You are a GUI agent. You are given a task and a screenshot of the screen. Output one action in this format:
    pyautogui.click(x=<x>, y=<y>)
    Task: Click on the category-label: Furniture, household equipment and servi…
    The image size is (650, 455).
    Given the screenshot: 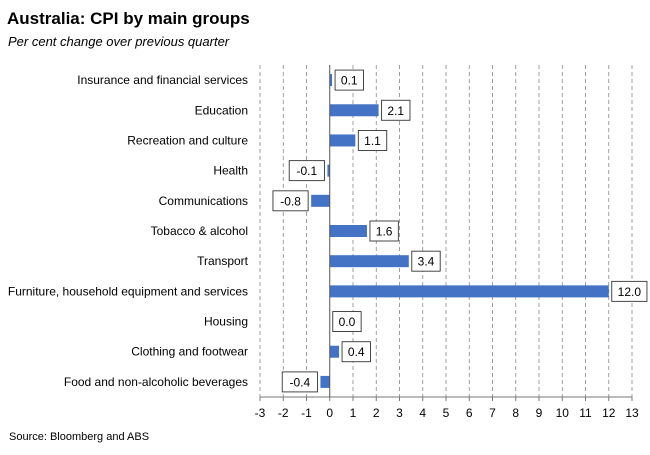 What is the action you would take?
    pyautogui.click(x=128, y=291)
    